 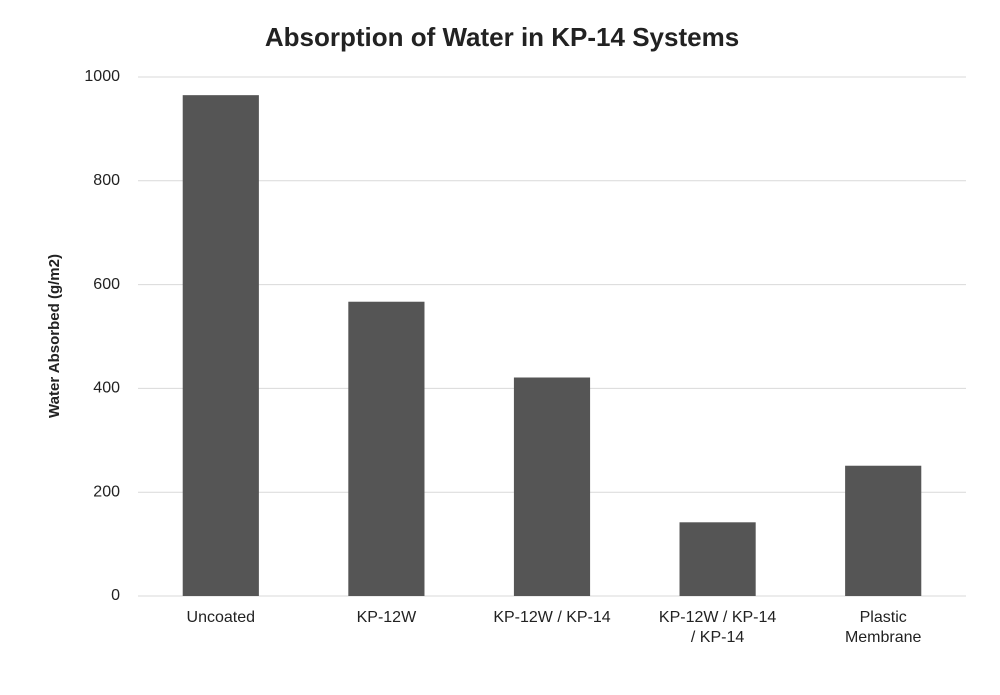 What do you see at coordinates (552, 617) in the screenshot?
I see `x-tick-label: KP-12W / KP-14` at bounding box center [552, 617].